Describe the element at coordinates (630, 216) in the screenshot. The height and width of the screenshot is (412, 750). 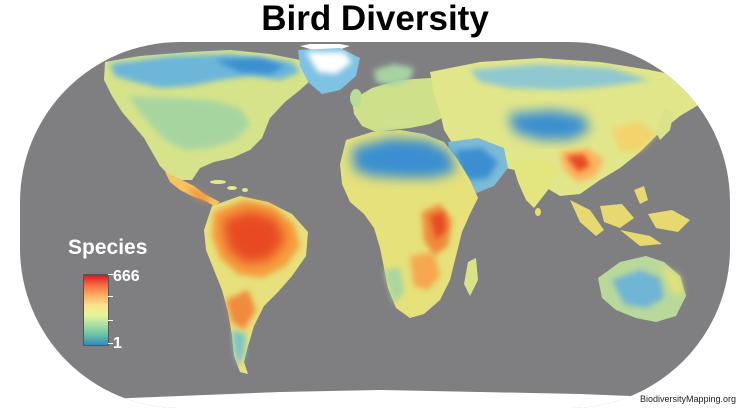
I see `southeast-asia-islands` at that location.